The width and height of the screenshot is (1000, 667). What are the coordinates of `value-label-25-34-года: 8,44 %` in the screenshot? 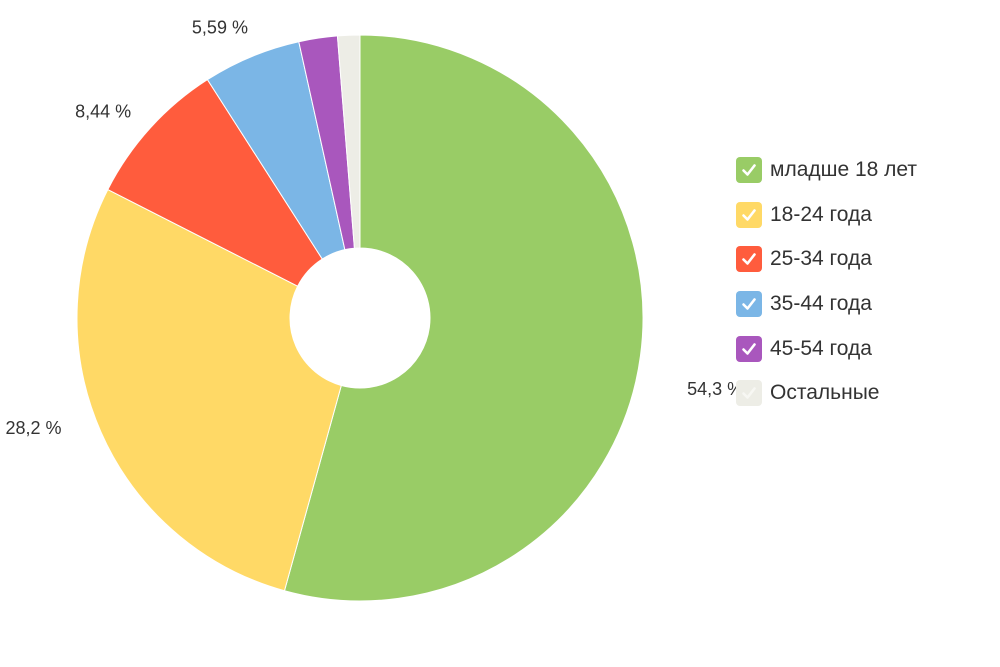 It's located at (103, 112).